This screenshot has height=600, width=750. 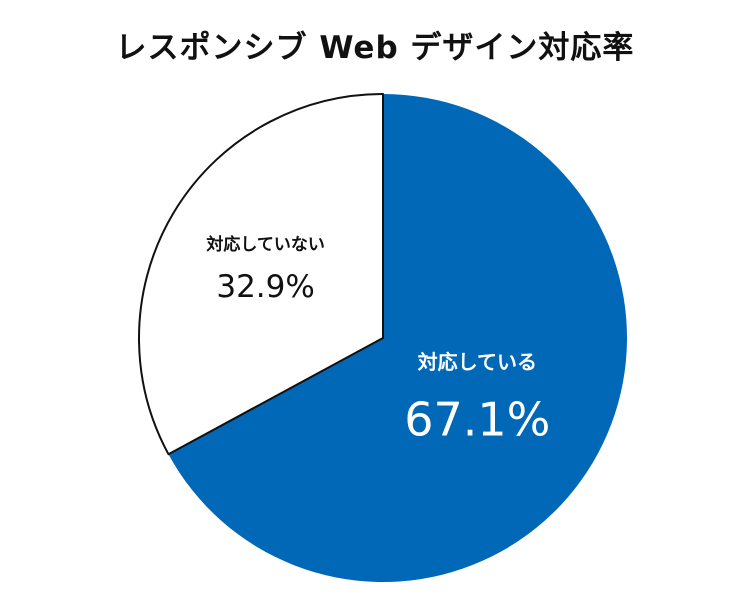 What do you see at coordinates (477, 419) in the screenshot?
I see `slice-label-value-supported: 67.1%` at bounding box center [477, 419].